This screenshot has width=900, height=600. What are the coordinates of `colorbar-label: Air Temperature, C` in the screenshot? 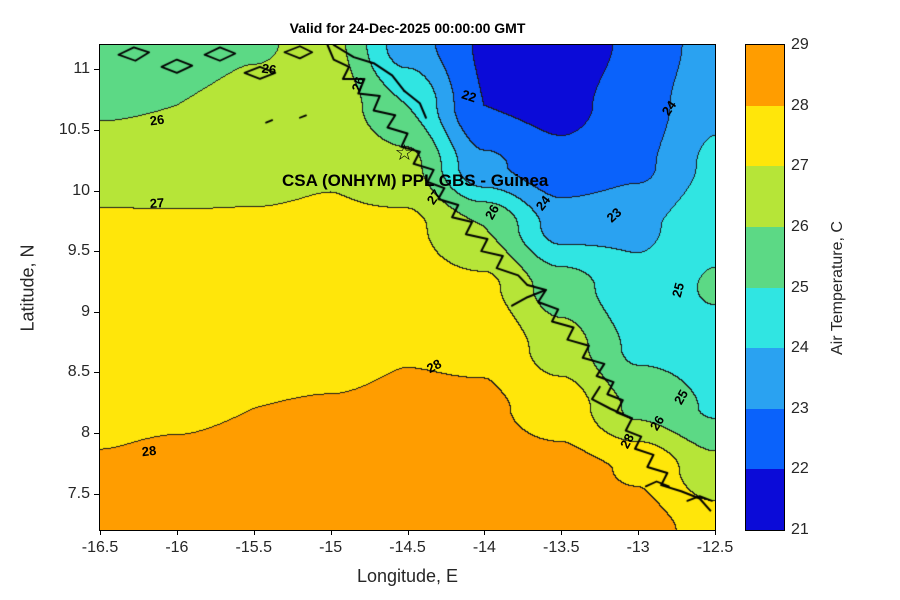 It's located at (837, 288).